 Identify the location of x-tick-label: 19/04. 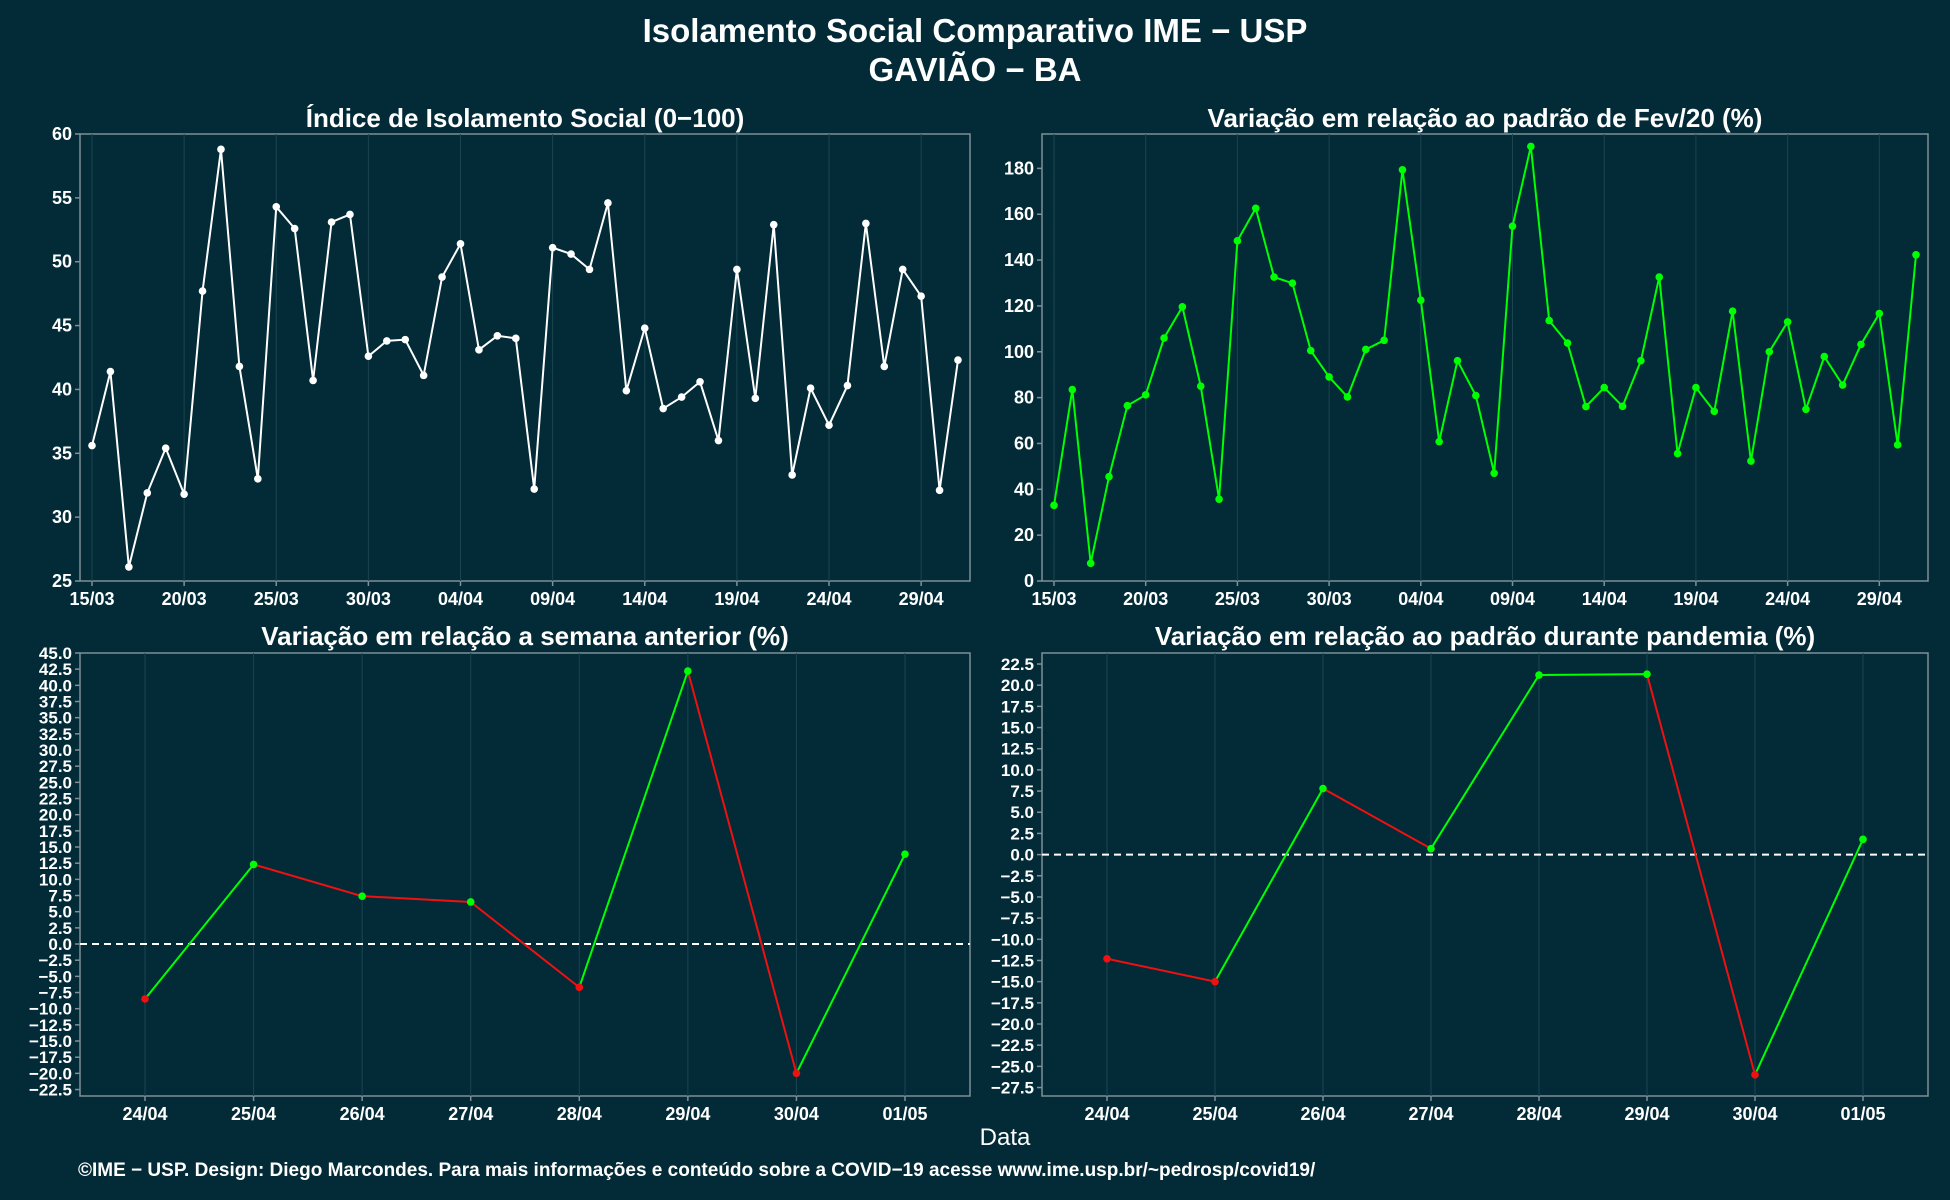
(736, 599).